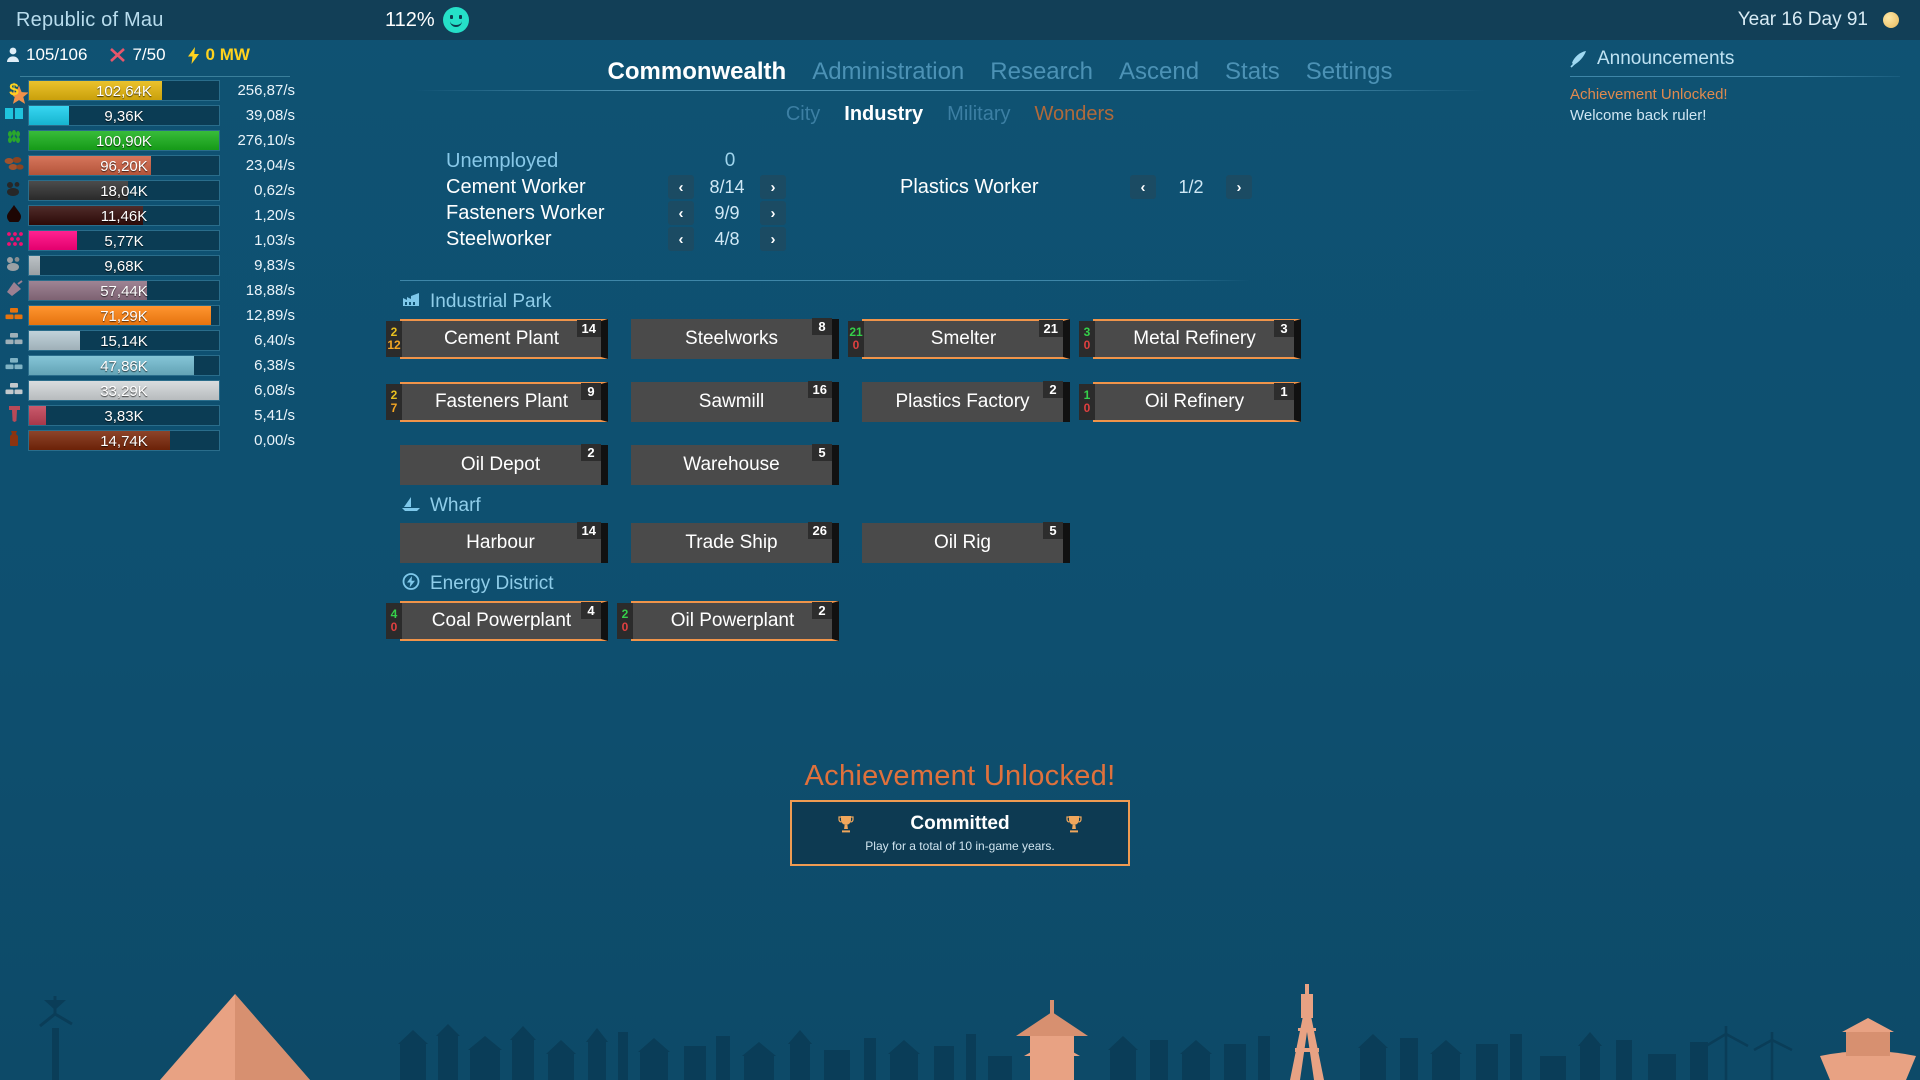  What do you see at coordinates (150, 440) in the screenshot?
I see `resource-row: 14,74K 0,00/s` at bounding box center [150, 440].